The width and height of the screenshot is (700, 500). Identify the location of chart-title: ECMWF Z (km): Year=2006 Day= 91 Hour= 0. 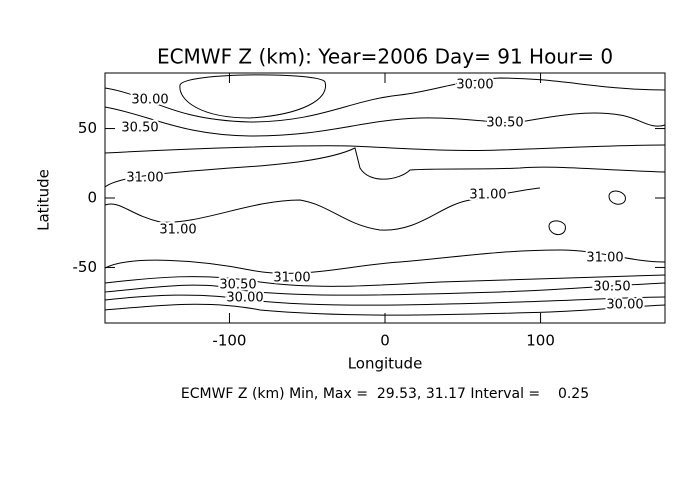
(385, 57).